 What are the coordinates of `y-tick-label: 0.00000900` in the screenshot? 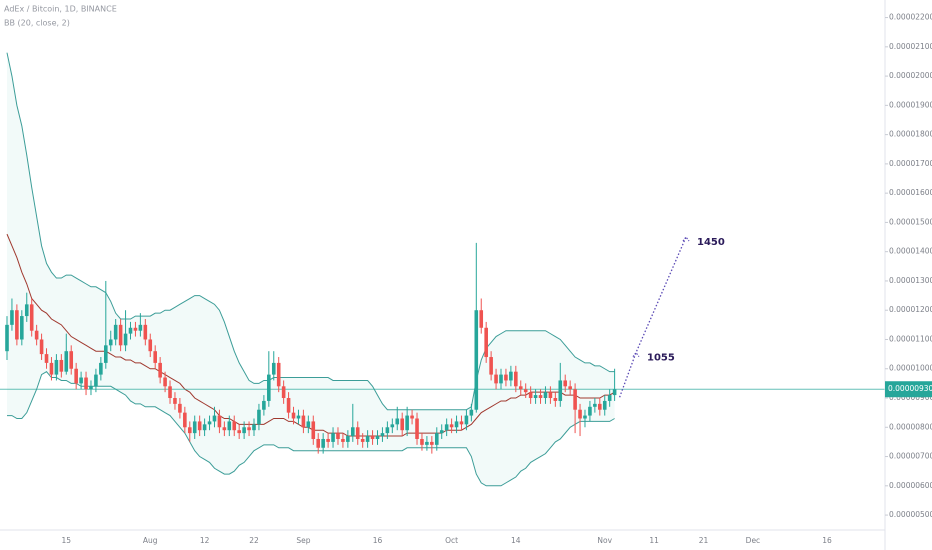 It's located at (910, 397).